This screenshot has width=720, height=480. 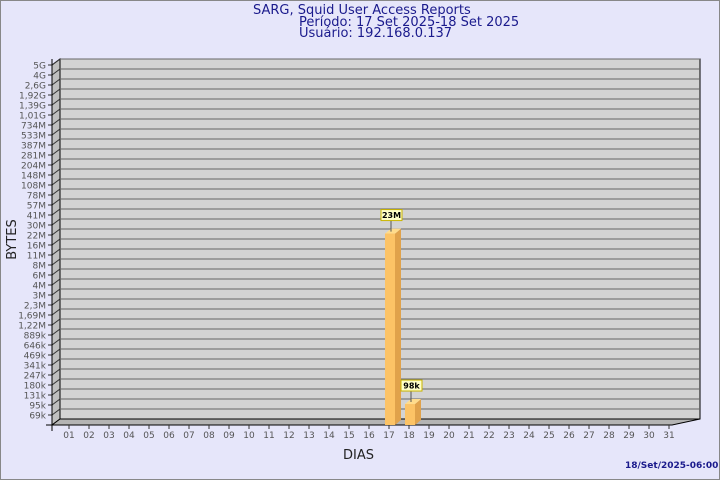 What do you see at coordinates (35, 357) in the screenshot?
I see `y-tick-label: 469k` at bounding box center [35, 357].